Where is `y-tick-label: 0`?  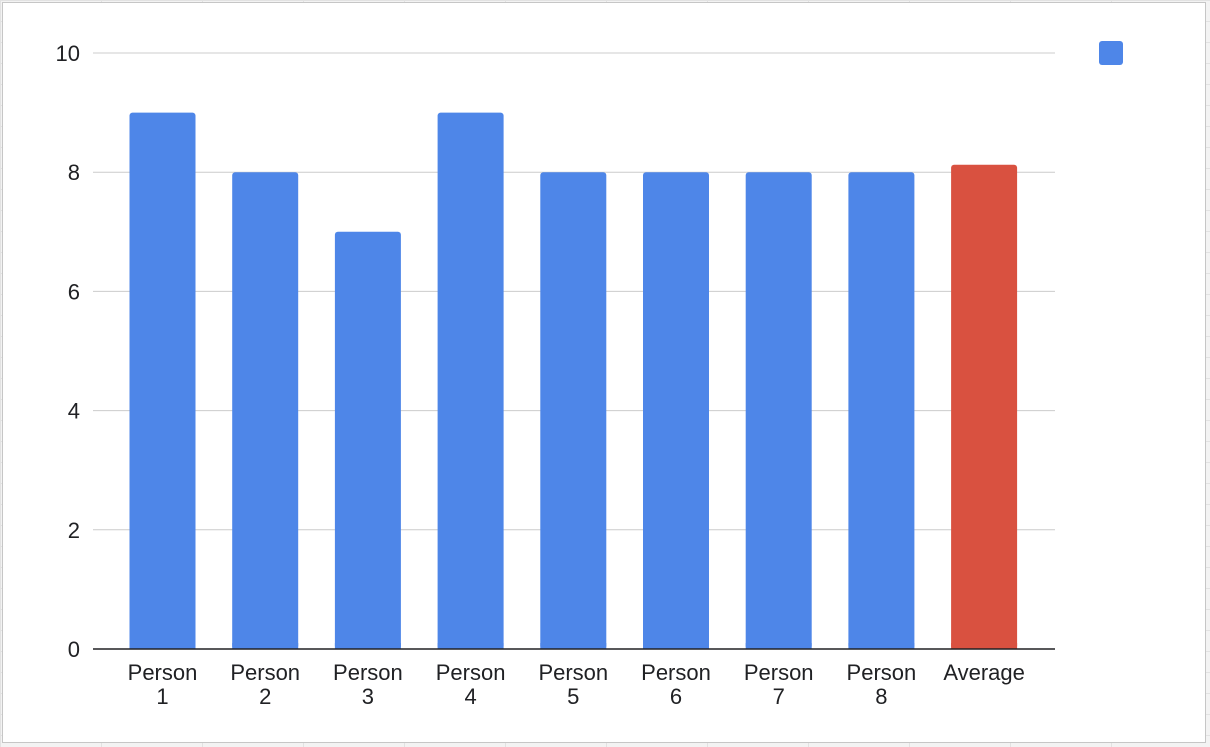 y-tick-label: 0 is located at coordinates (74, 649).